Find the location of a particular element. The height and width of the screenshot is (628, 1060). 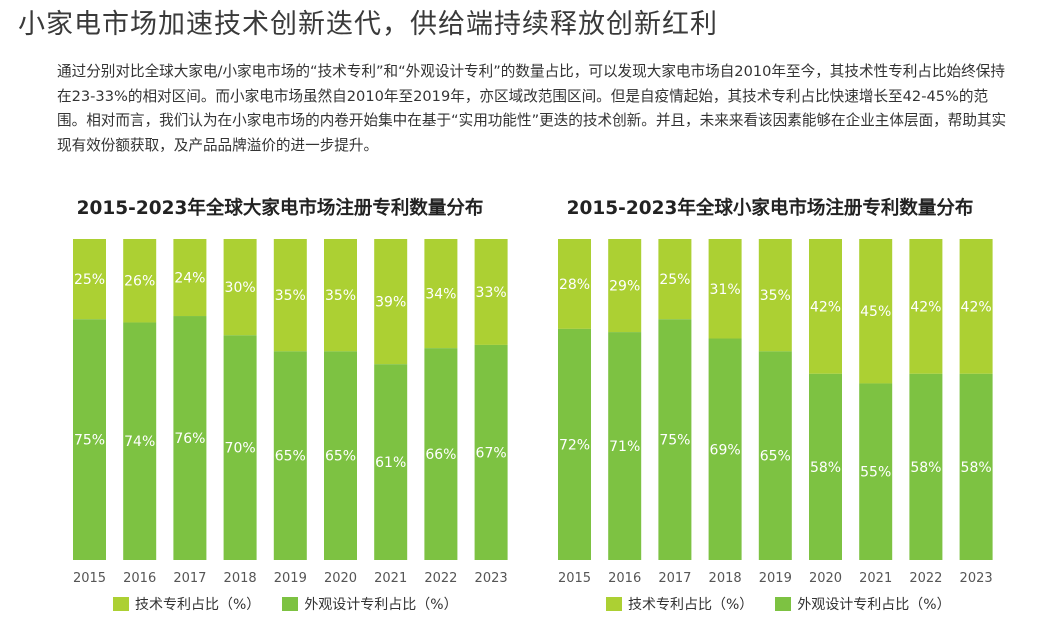

label-design-2020: 65% is located at coordinates (340, 457).